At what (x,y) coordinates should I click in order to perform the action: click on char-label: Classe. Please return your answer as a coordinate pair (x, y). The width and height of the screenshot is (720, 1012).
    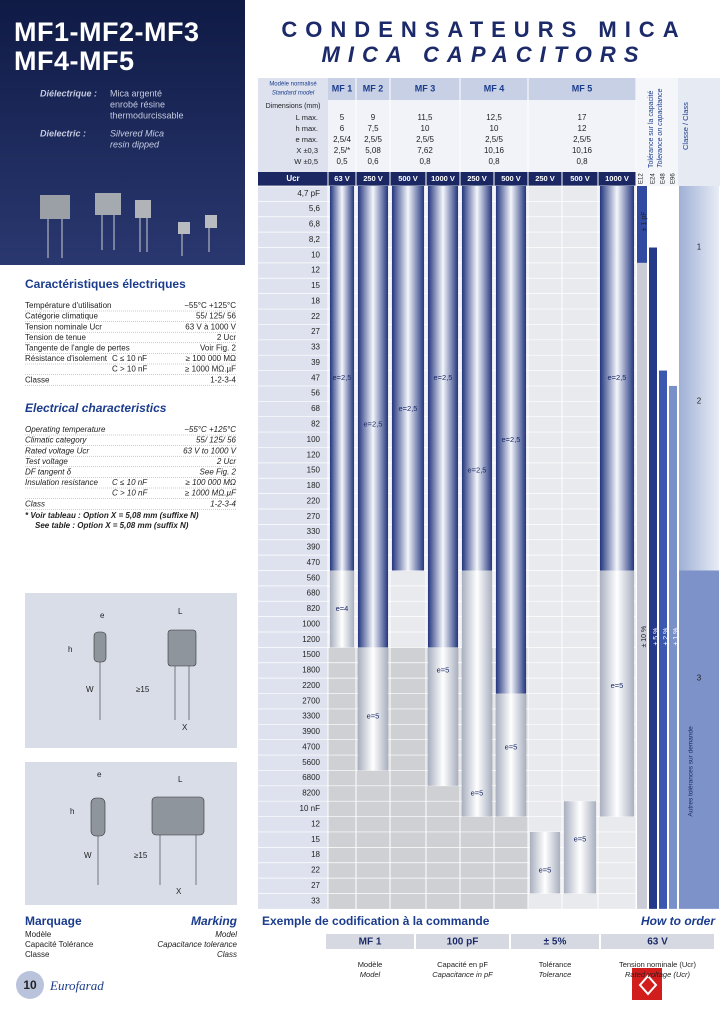
    Looking at the image, I should click on (37, 379).